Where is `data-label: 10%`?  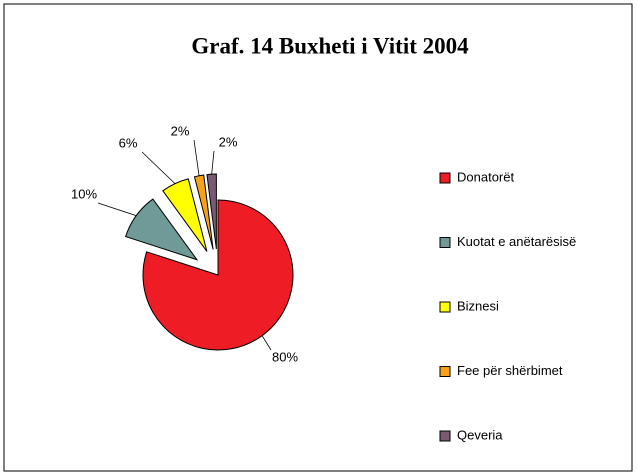 data-label: 10% is located at coordinates (84, 193).